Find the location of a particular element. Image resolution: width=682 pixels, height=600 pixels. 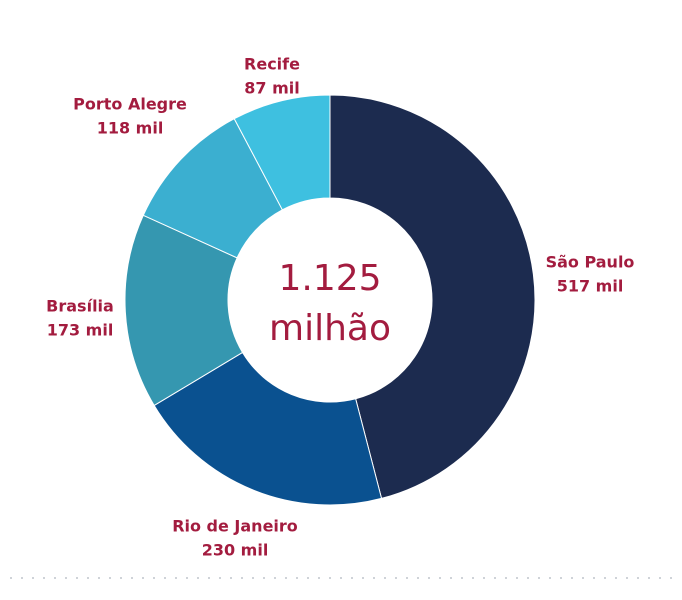

slice-label: São Paulo is located at coordinates (590, 262).